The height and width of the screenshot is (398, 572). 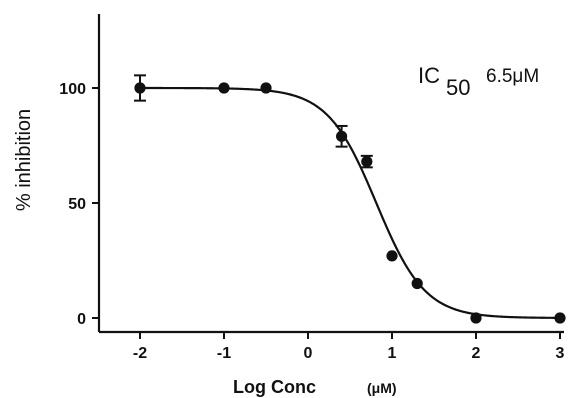 What do you see at coordinates (72, 89) in the screenshot?
I see `y-tick-label: 100` at bounding box center [72, 89].